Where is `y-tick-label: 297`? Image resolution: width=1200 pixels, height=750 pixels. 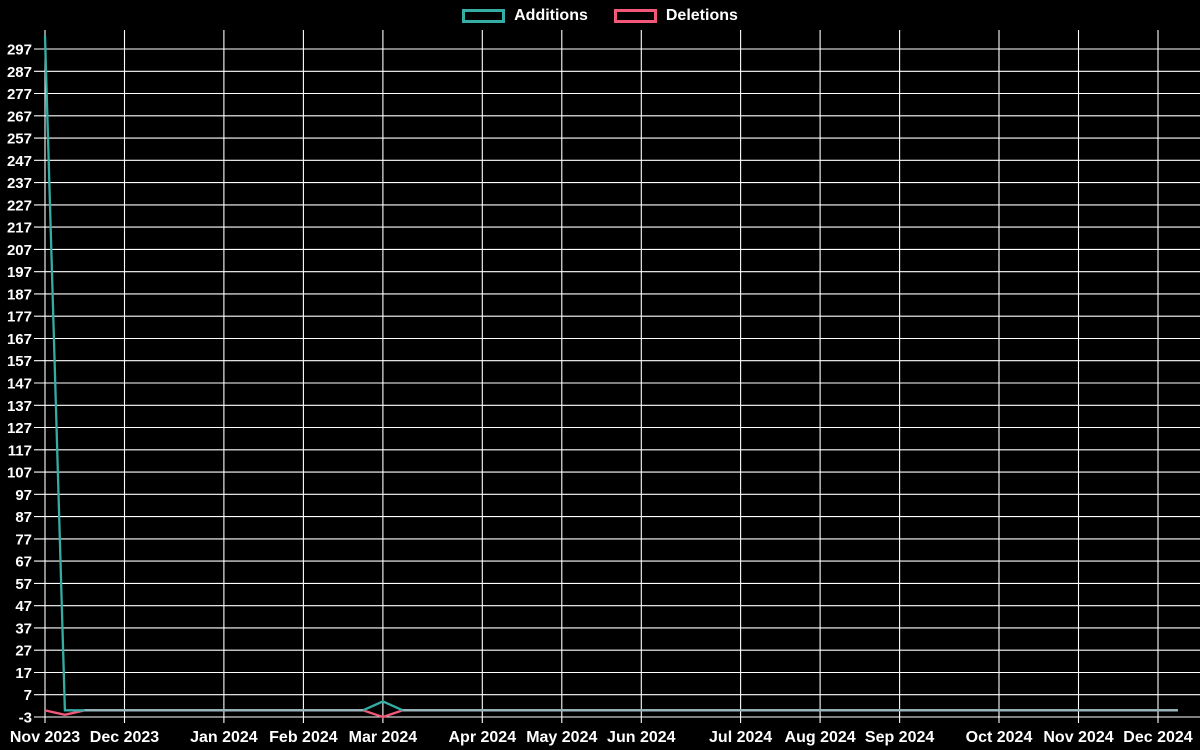
y-tick-label: 297 is located at coordinates (19, 50).